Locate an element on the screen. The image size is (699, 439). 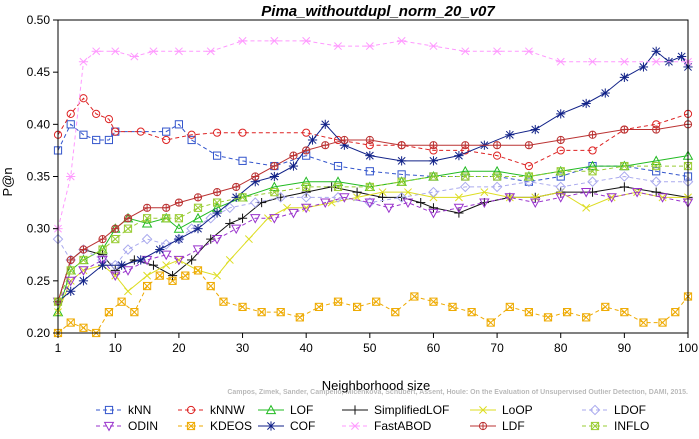
y-axis-title: P@n is located at coordinates (7, 181).